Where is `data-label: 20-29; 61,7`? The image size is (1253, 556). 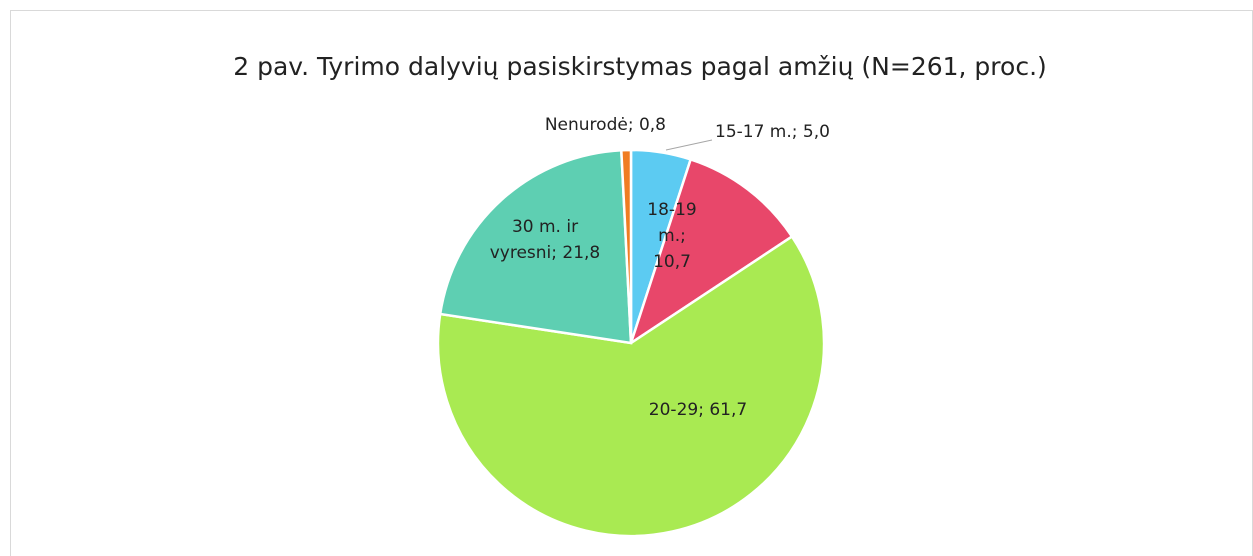
data-label: 20-29; 61,7 is located at coordinates (698, 410).